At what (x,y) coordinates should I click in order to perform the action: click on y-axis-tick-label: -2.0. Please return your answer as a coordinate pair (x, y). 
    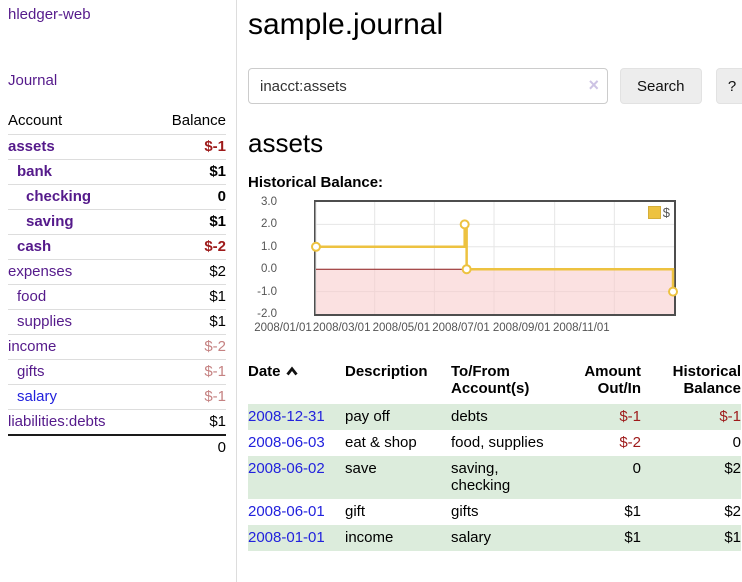
    Looking at the image, I should click on (267, 314).